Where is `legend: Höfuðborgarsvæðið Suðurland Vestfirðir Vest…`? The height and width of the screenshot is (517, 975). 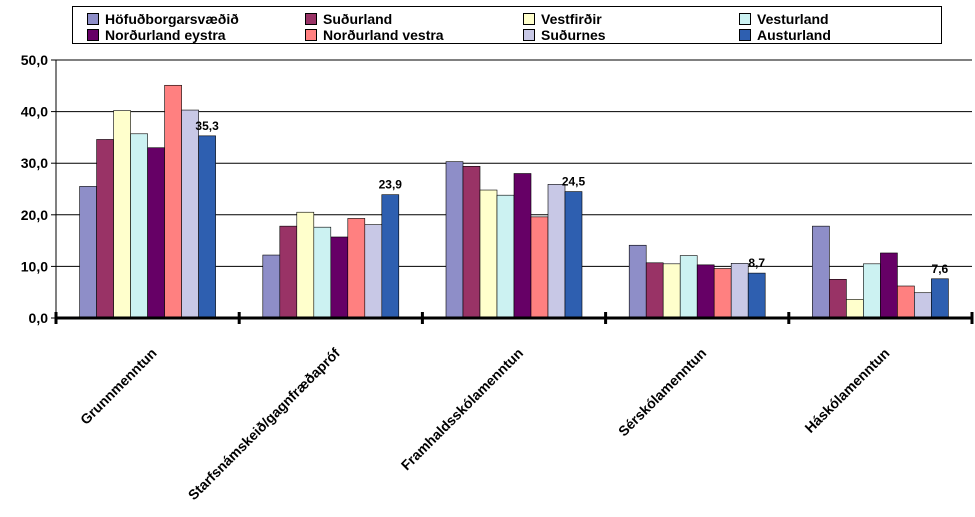
legend: Höfuðborgarsvæðið Suðurland Vestfirðir Vest… is located at coordinates (507, 25).